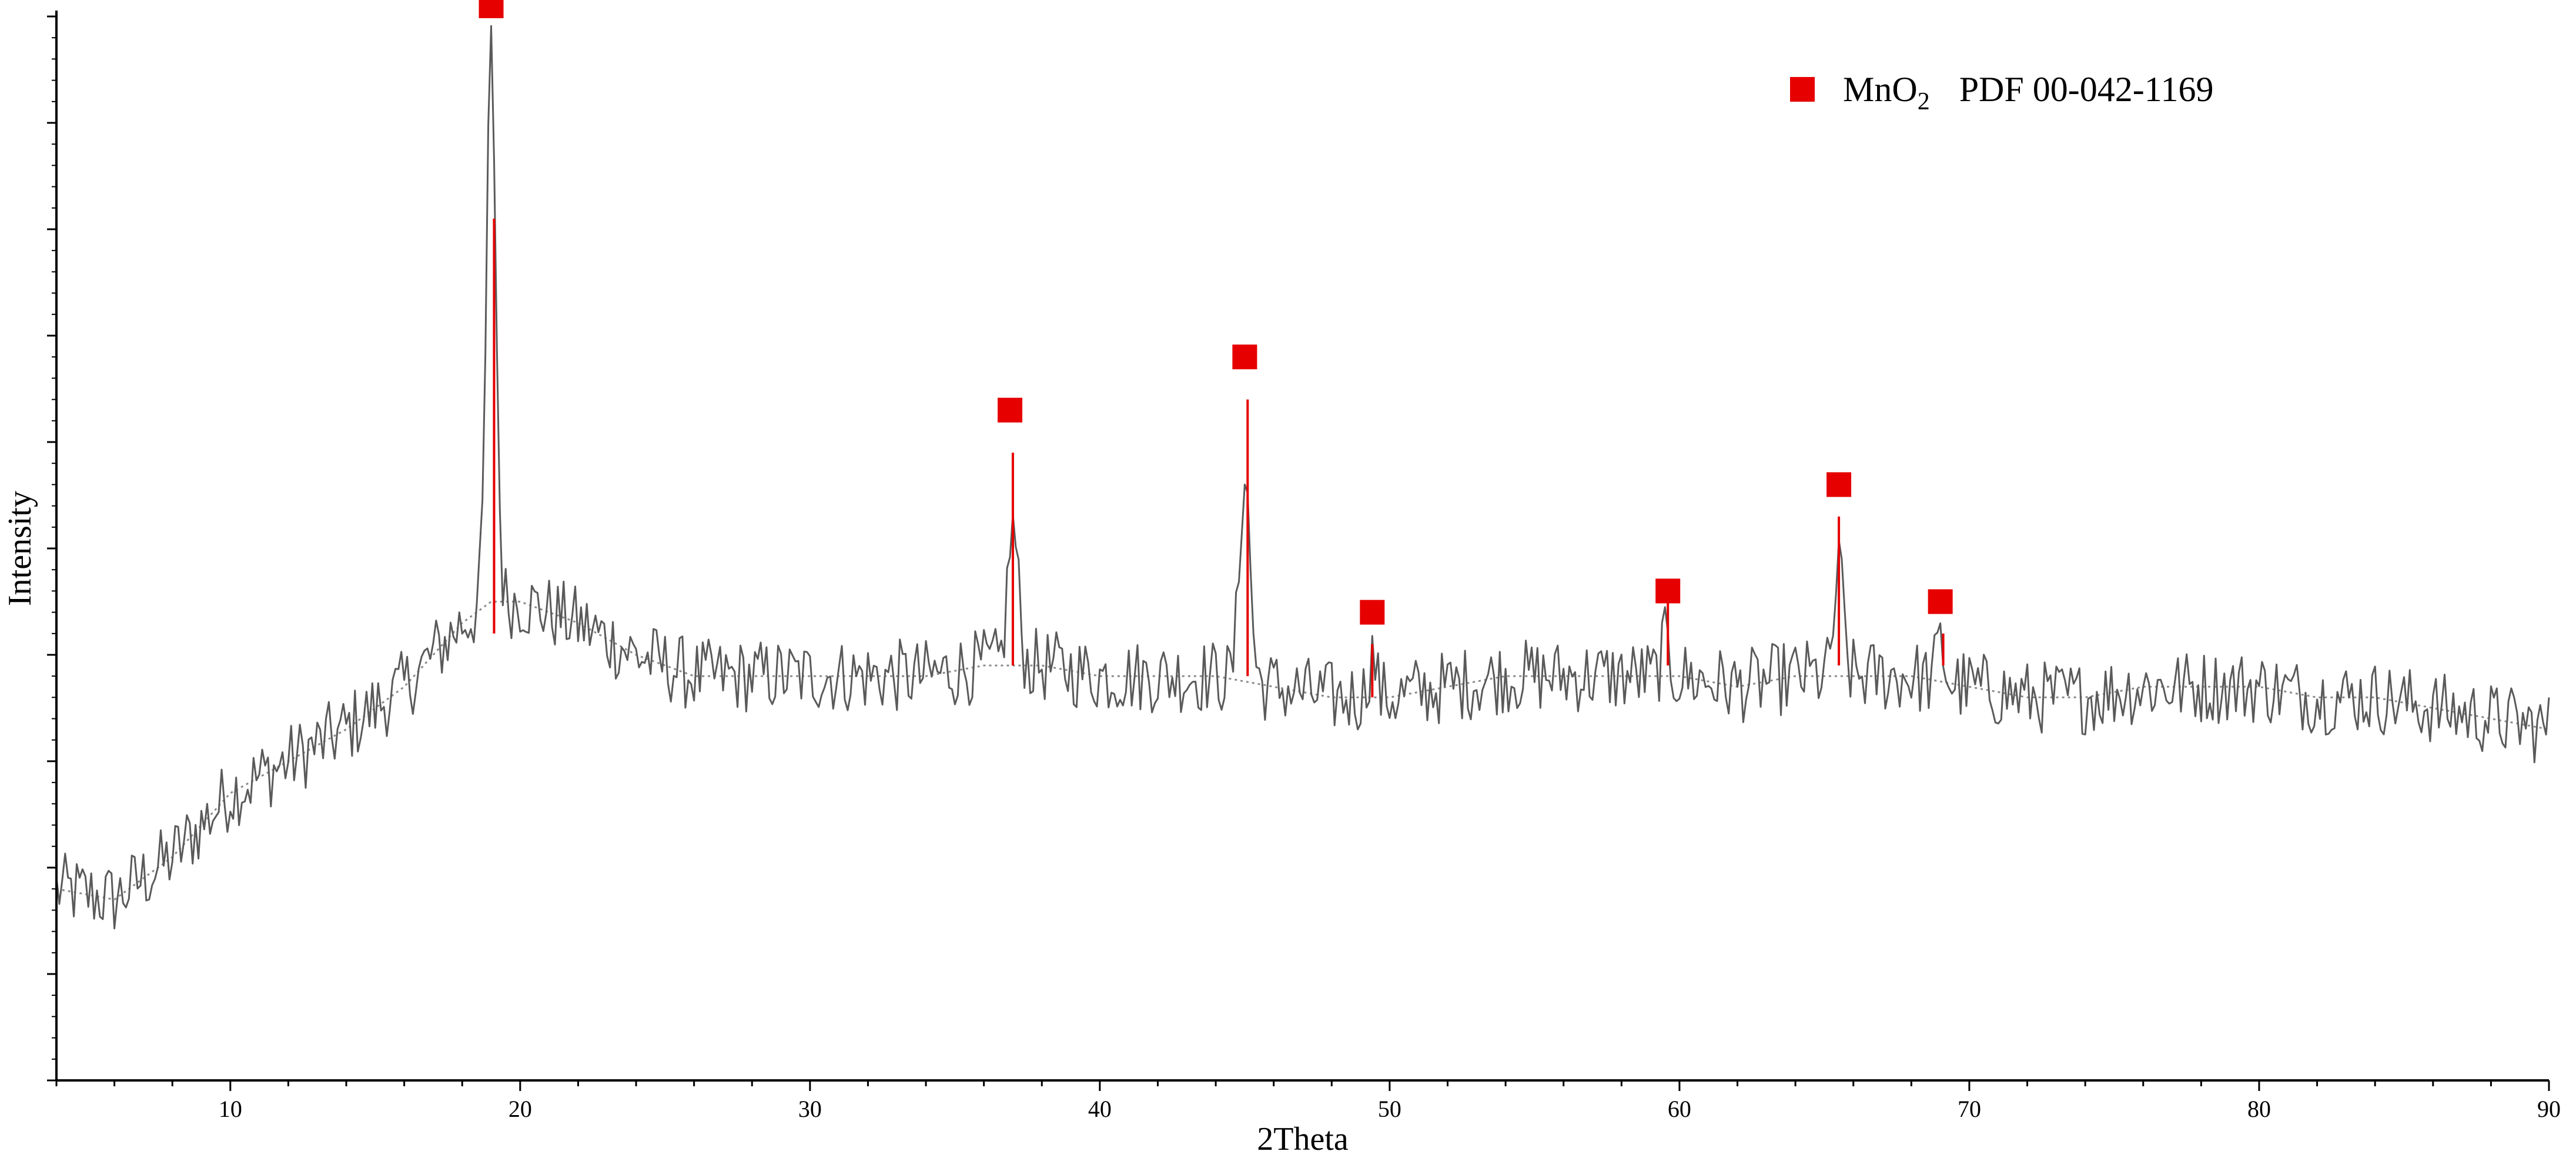  What do you see at coordinates (2549, 1109) in the screenshot?
I see `x-tick-label: 90` at bounding box center [2549, 1109].